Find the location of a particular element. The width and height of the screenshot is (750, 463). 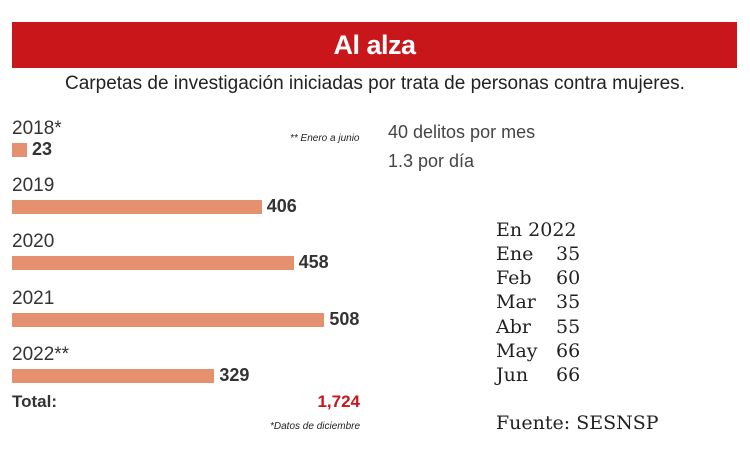

bar-value-label: 458 is located at coordinates (313, 262).